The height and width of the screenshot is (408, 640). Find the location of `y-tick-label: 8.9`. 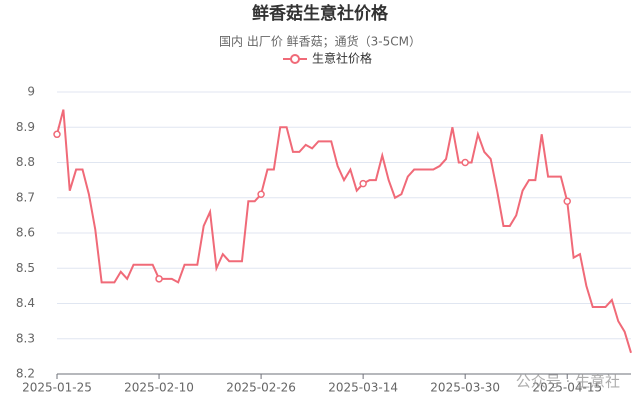

y-tick-label: 8.9 is located at coordinates (25, 127).